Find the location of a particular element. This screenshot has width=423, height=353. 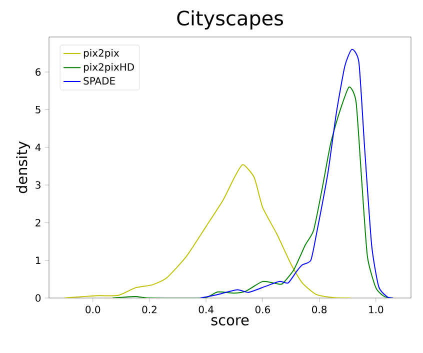

chart-title: Cityscapes is located at coordinates (230, 20).